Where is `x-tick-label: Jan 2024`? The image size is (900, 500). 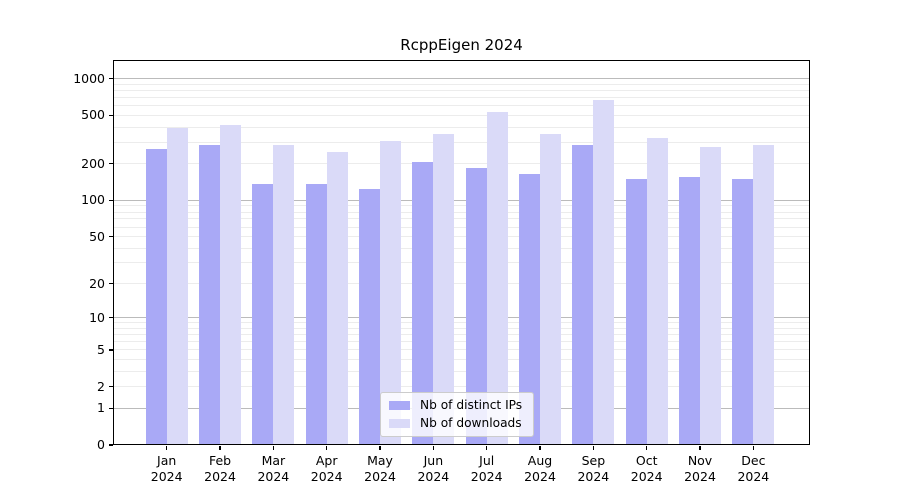 x-tick-label: Jan 2024 is located at coordinates (167, 468).